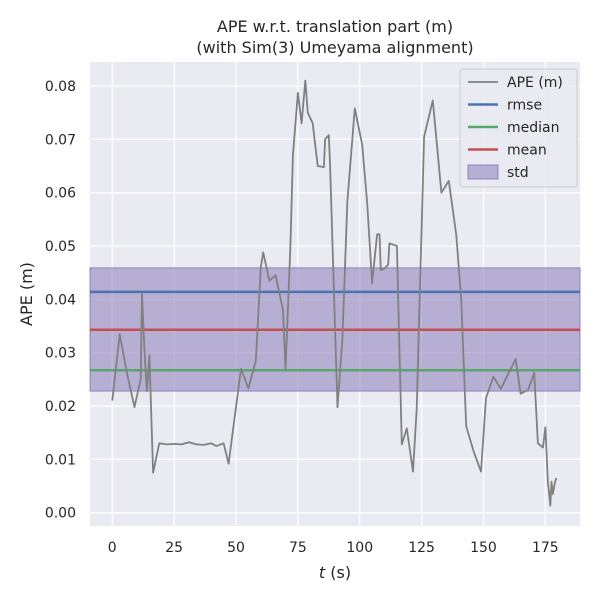 The width and height of the screenshot is (600, 600). I want to click on x-tick-label: 125, so click(421, 548).